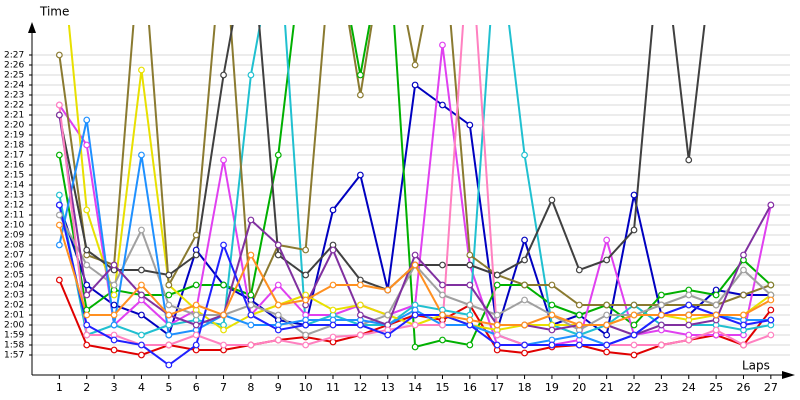 Image resolution: width=800 pixels, height=400 pixels. What do you see at coordinates (14, 336) in the screenshot?
I see `y-tick-label: 1:59` at bounding box center [14, 336].